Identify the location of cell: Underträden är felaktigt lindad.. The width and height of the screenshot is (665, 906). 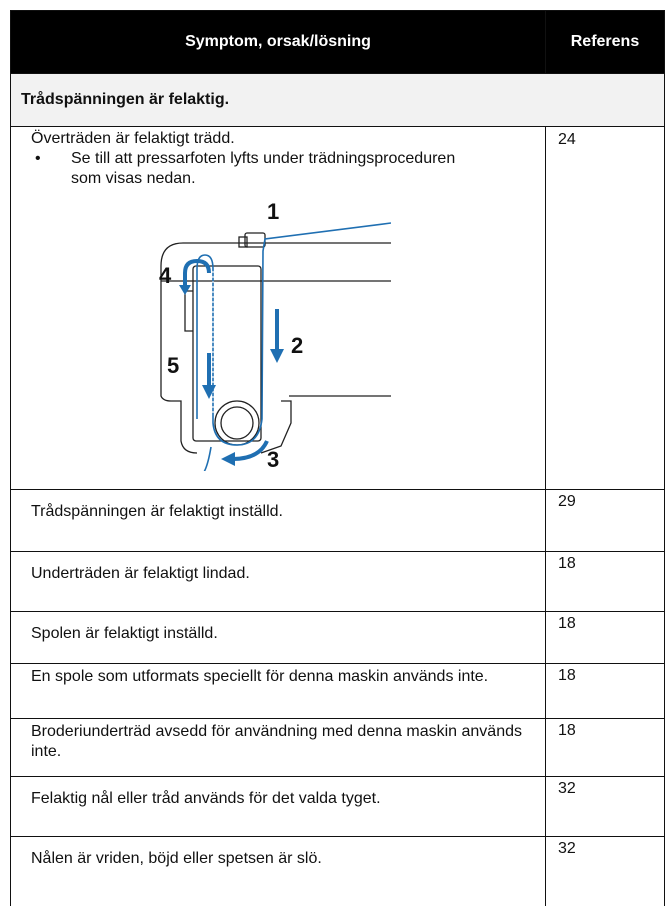
(278, 581).